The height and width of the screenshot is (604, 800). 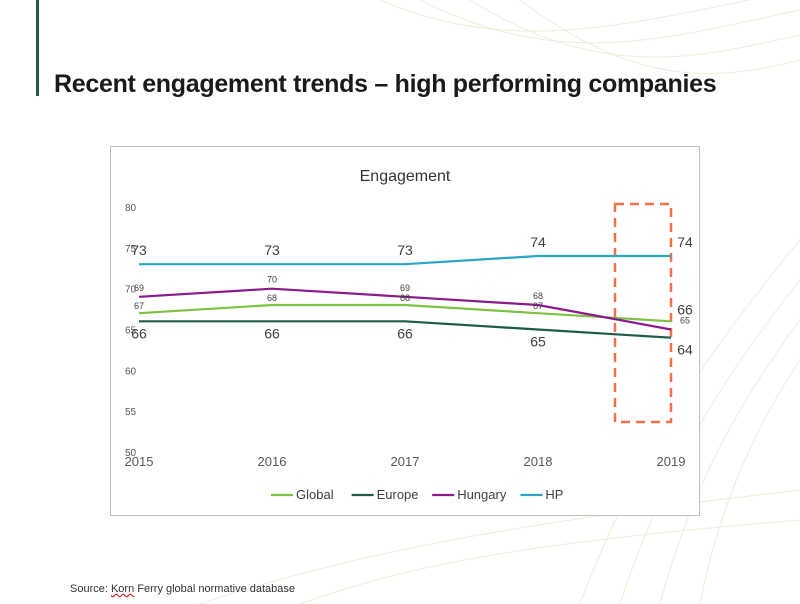 What do you see at coordinates (398, 494) in the screenshot?
I see `legend-label-europe: Europe` at bounding box center [398, 494].